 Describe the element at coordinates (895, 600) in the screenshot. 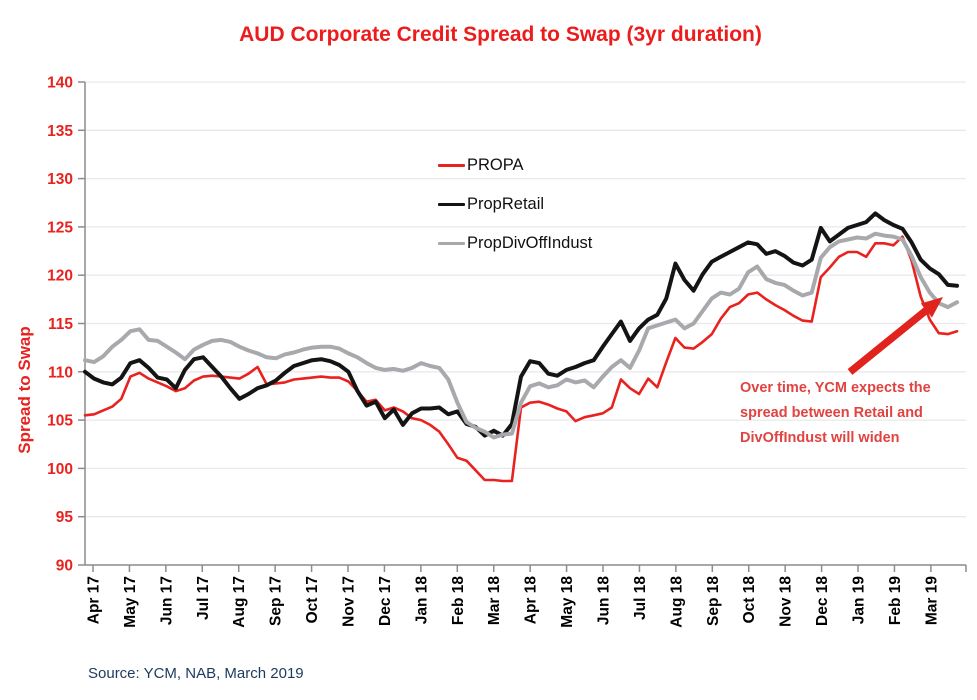

I see `x-tick-label: Feb 19` at that location.